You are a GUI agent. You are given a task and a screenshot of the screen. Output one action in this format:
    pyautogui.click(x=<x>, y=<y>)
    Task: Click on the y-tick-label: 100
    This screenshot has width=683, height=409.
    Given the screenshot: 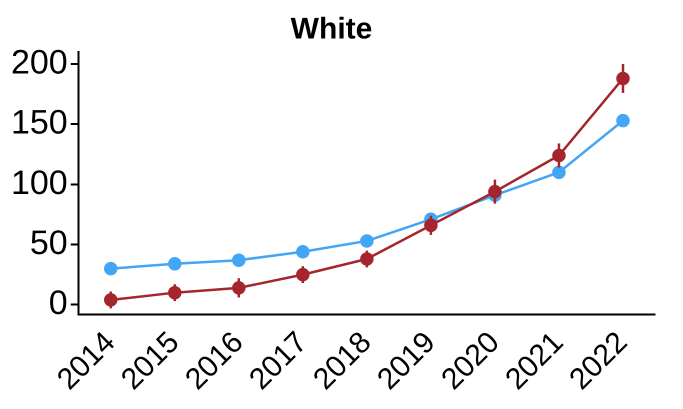 What is the action you would take?
    pyautogui.click(x=39, y=183)
    